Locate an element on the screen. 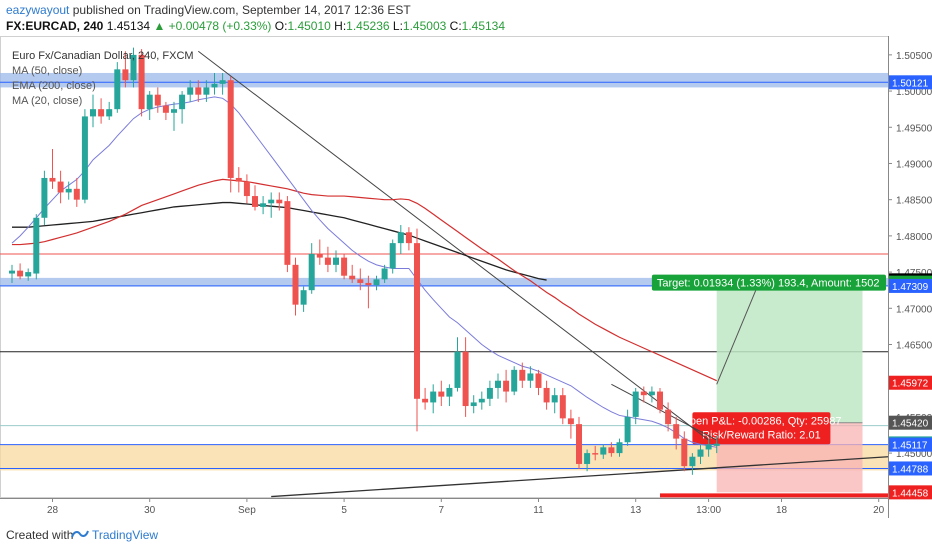 This screenshot has width=932, height=550. author-link: eazywayout is located at coordinates (38, 10).